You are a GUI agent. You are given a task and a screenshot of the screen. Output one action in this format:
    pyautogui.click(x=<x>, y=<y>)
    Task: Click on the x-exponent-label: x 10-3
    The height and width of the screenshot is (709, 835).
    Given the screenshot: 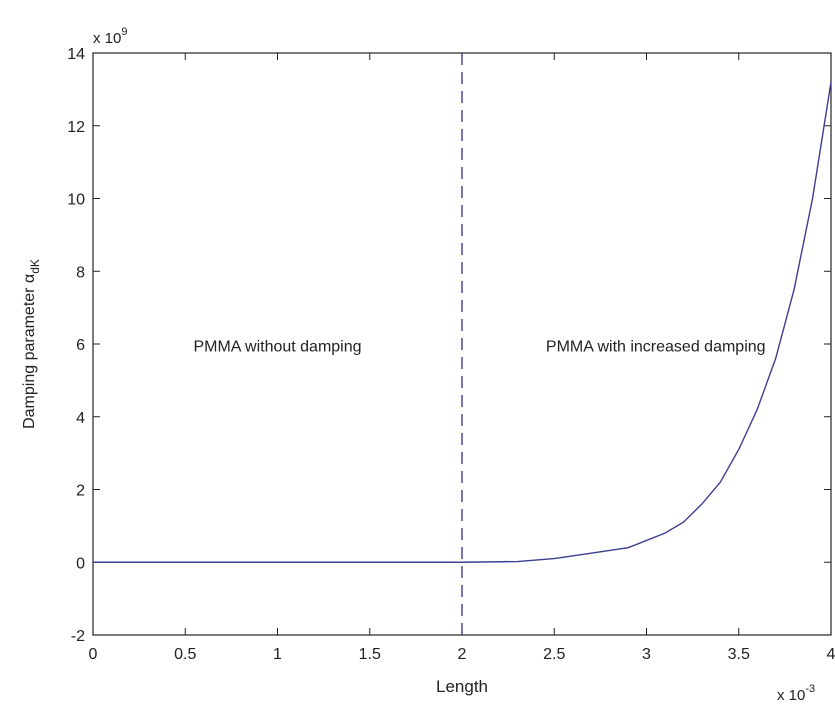 What is the action you would take?
    pyautogui.click(x=796, y=693)
    